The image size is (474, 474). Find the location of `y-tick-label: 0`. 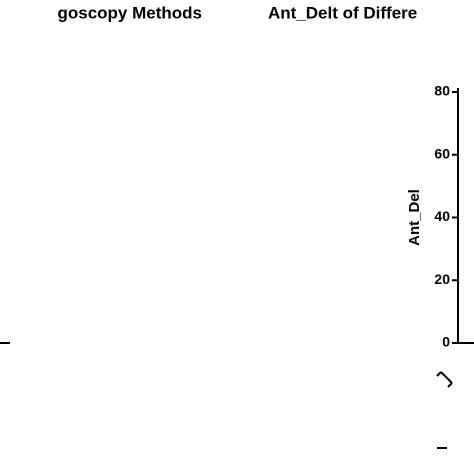

y-tick-label: 0 is located at coordinates (446, 342).